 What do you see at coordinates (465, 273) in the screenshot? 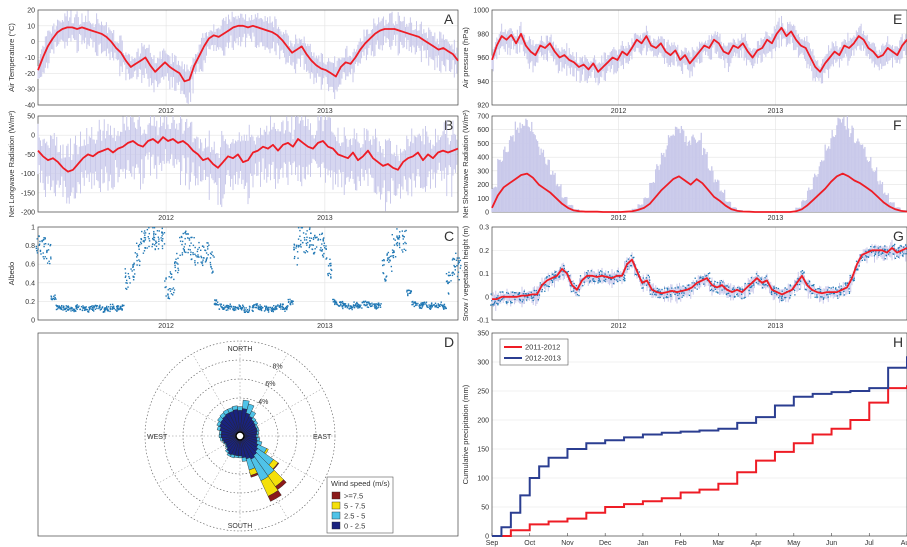
I see `y-axis-label: Snow / vegetation height (m)` at bounding box center [465, 273].